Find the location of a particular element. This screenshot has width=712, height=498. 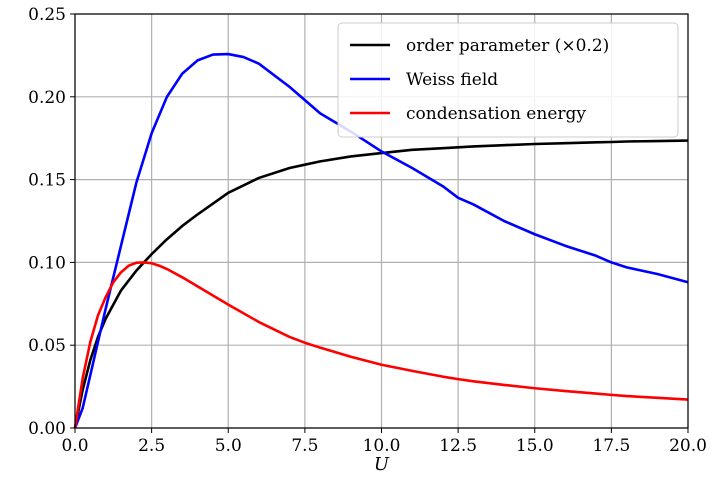

x-tick-label: 7.5 is located at coordinates (304, 446).